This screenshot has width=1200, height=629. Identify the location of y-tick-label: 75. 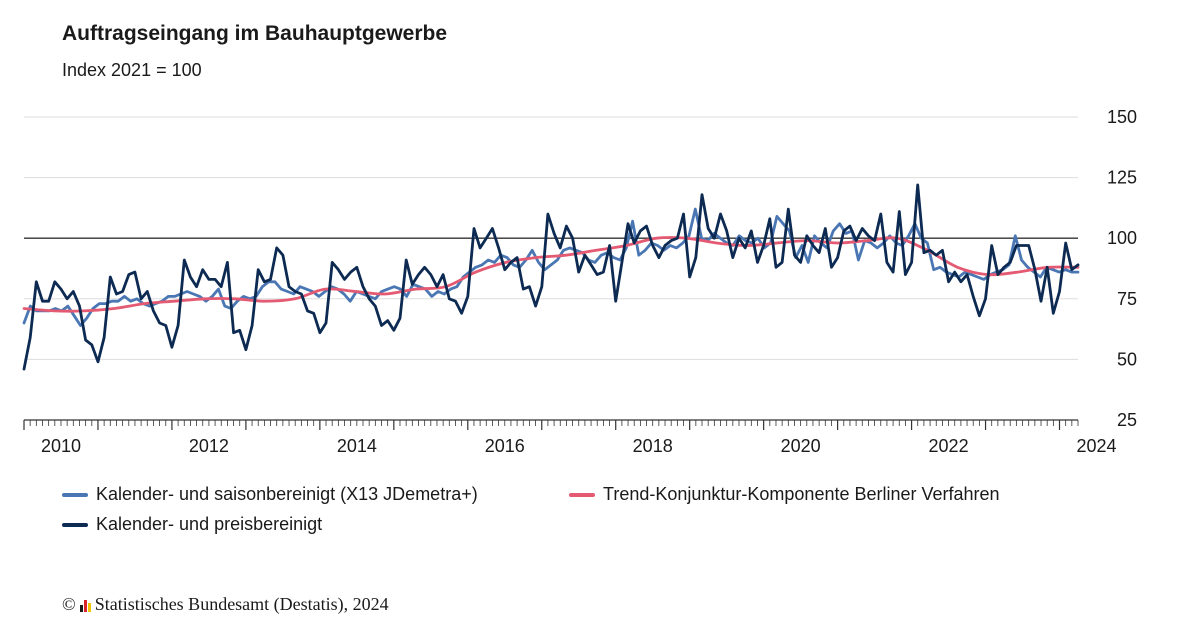
(1127, 299).